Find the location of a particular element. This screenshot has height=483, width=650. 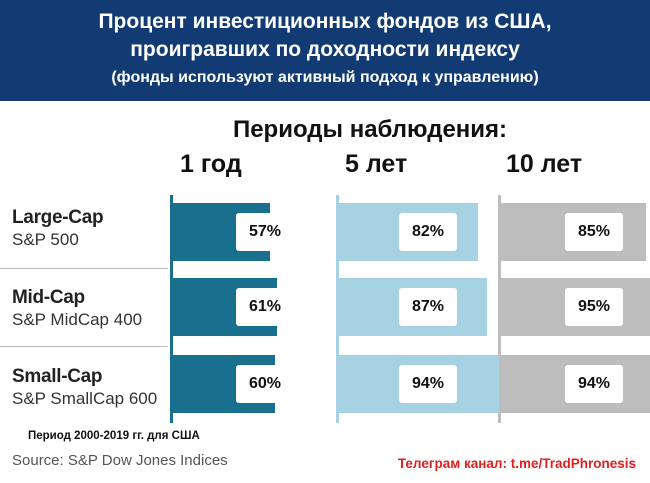

row-label-large-cap: Large-Cap S&P 500 is located at coordinates (58, 228).